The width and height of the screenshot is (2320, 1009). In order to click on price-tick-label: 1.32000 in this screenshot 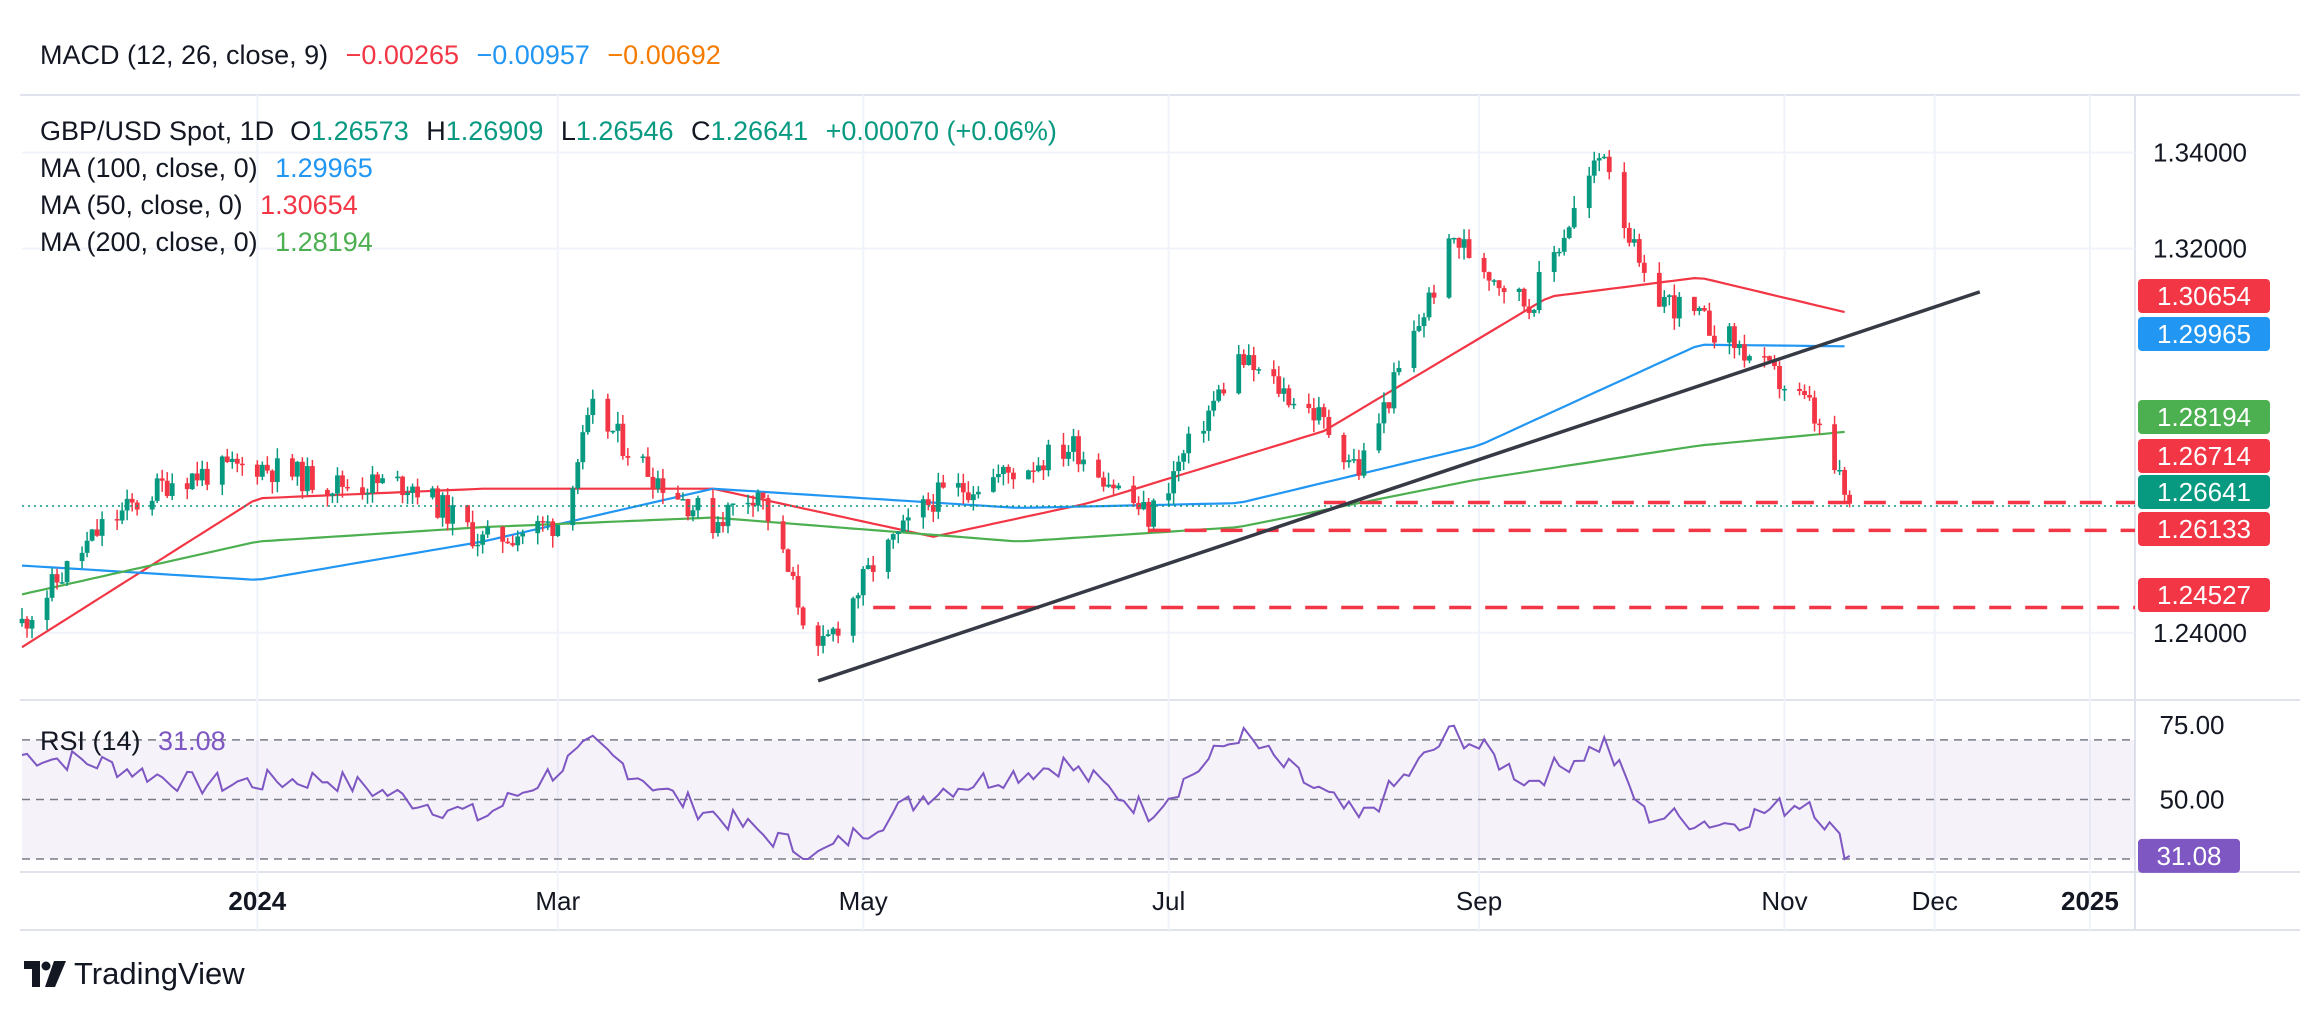, I will do `click(2200, 249)`.